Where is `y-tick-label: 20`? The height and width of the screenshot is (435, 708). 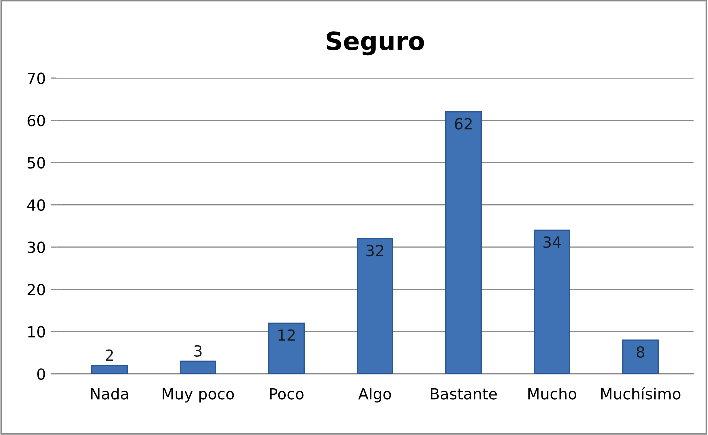
y-tick-label: 20 is located at coordinates (37, 290).